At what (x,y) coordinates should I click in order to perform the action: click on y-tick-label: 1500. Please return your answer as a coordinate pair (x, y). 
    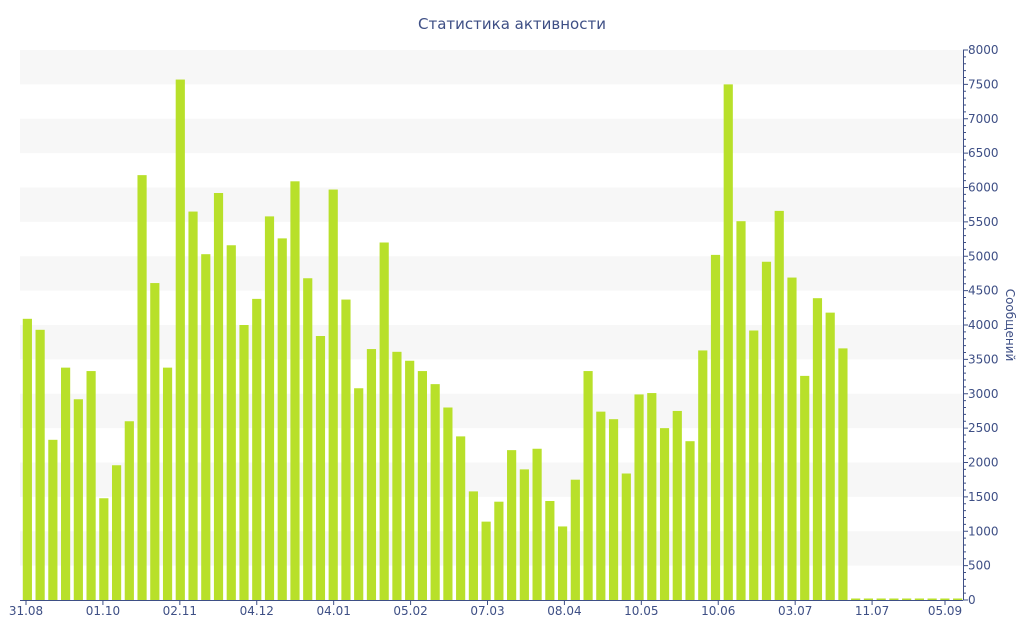
    Looking at the image, I should click on (983, 497).